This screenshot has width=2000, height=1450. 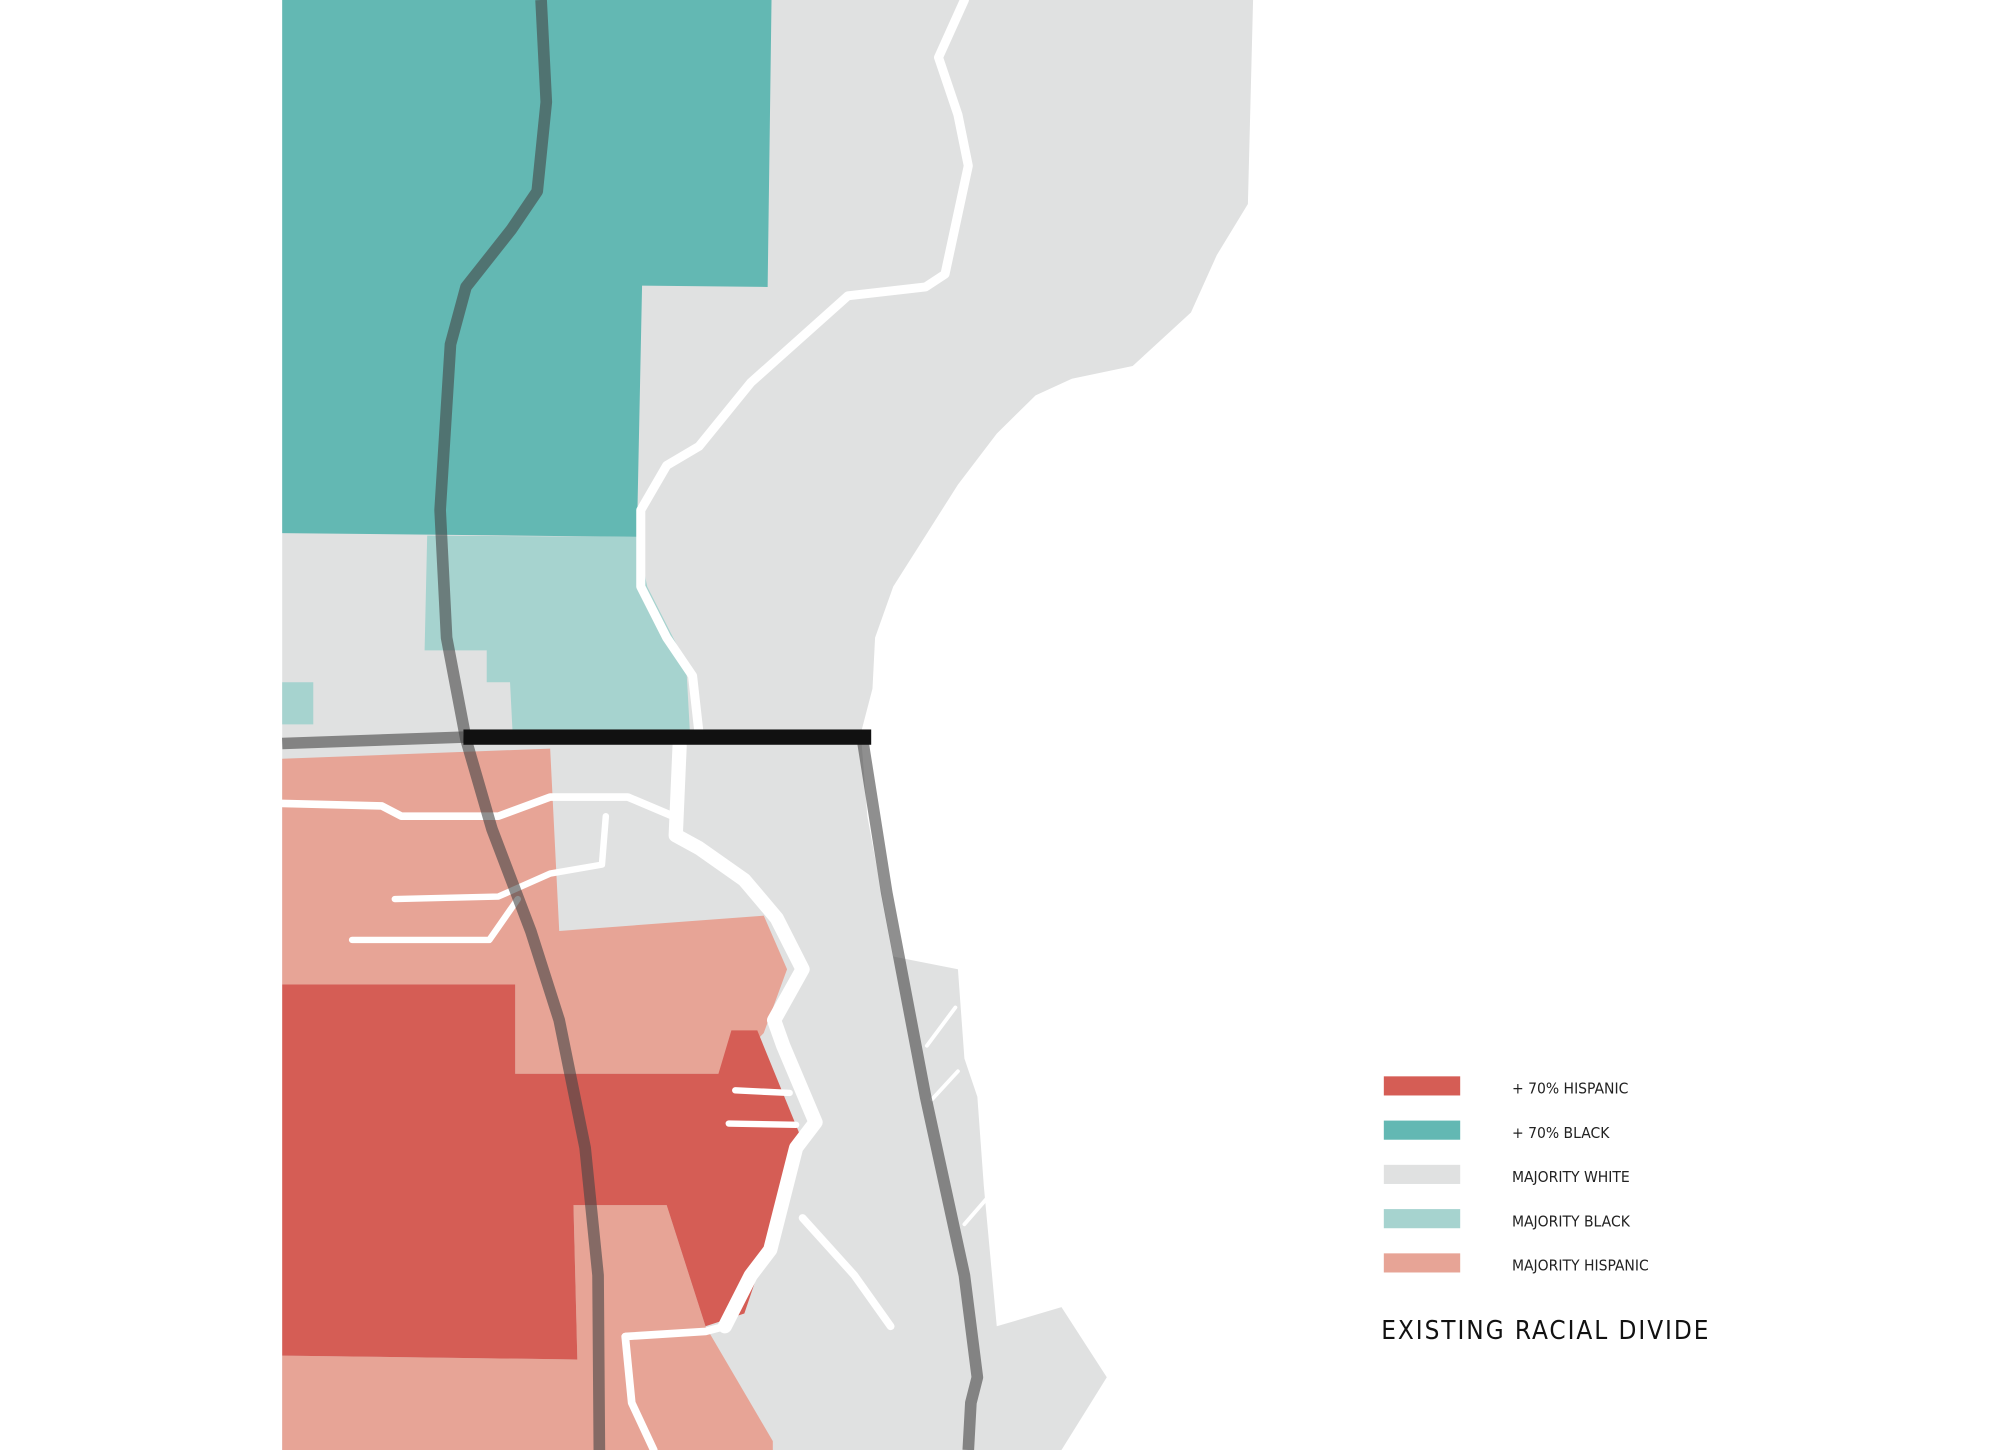 I want to click on legend-label: MAJORITY HISPANIC, so click(x=1580, y=1266).